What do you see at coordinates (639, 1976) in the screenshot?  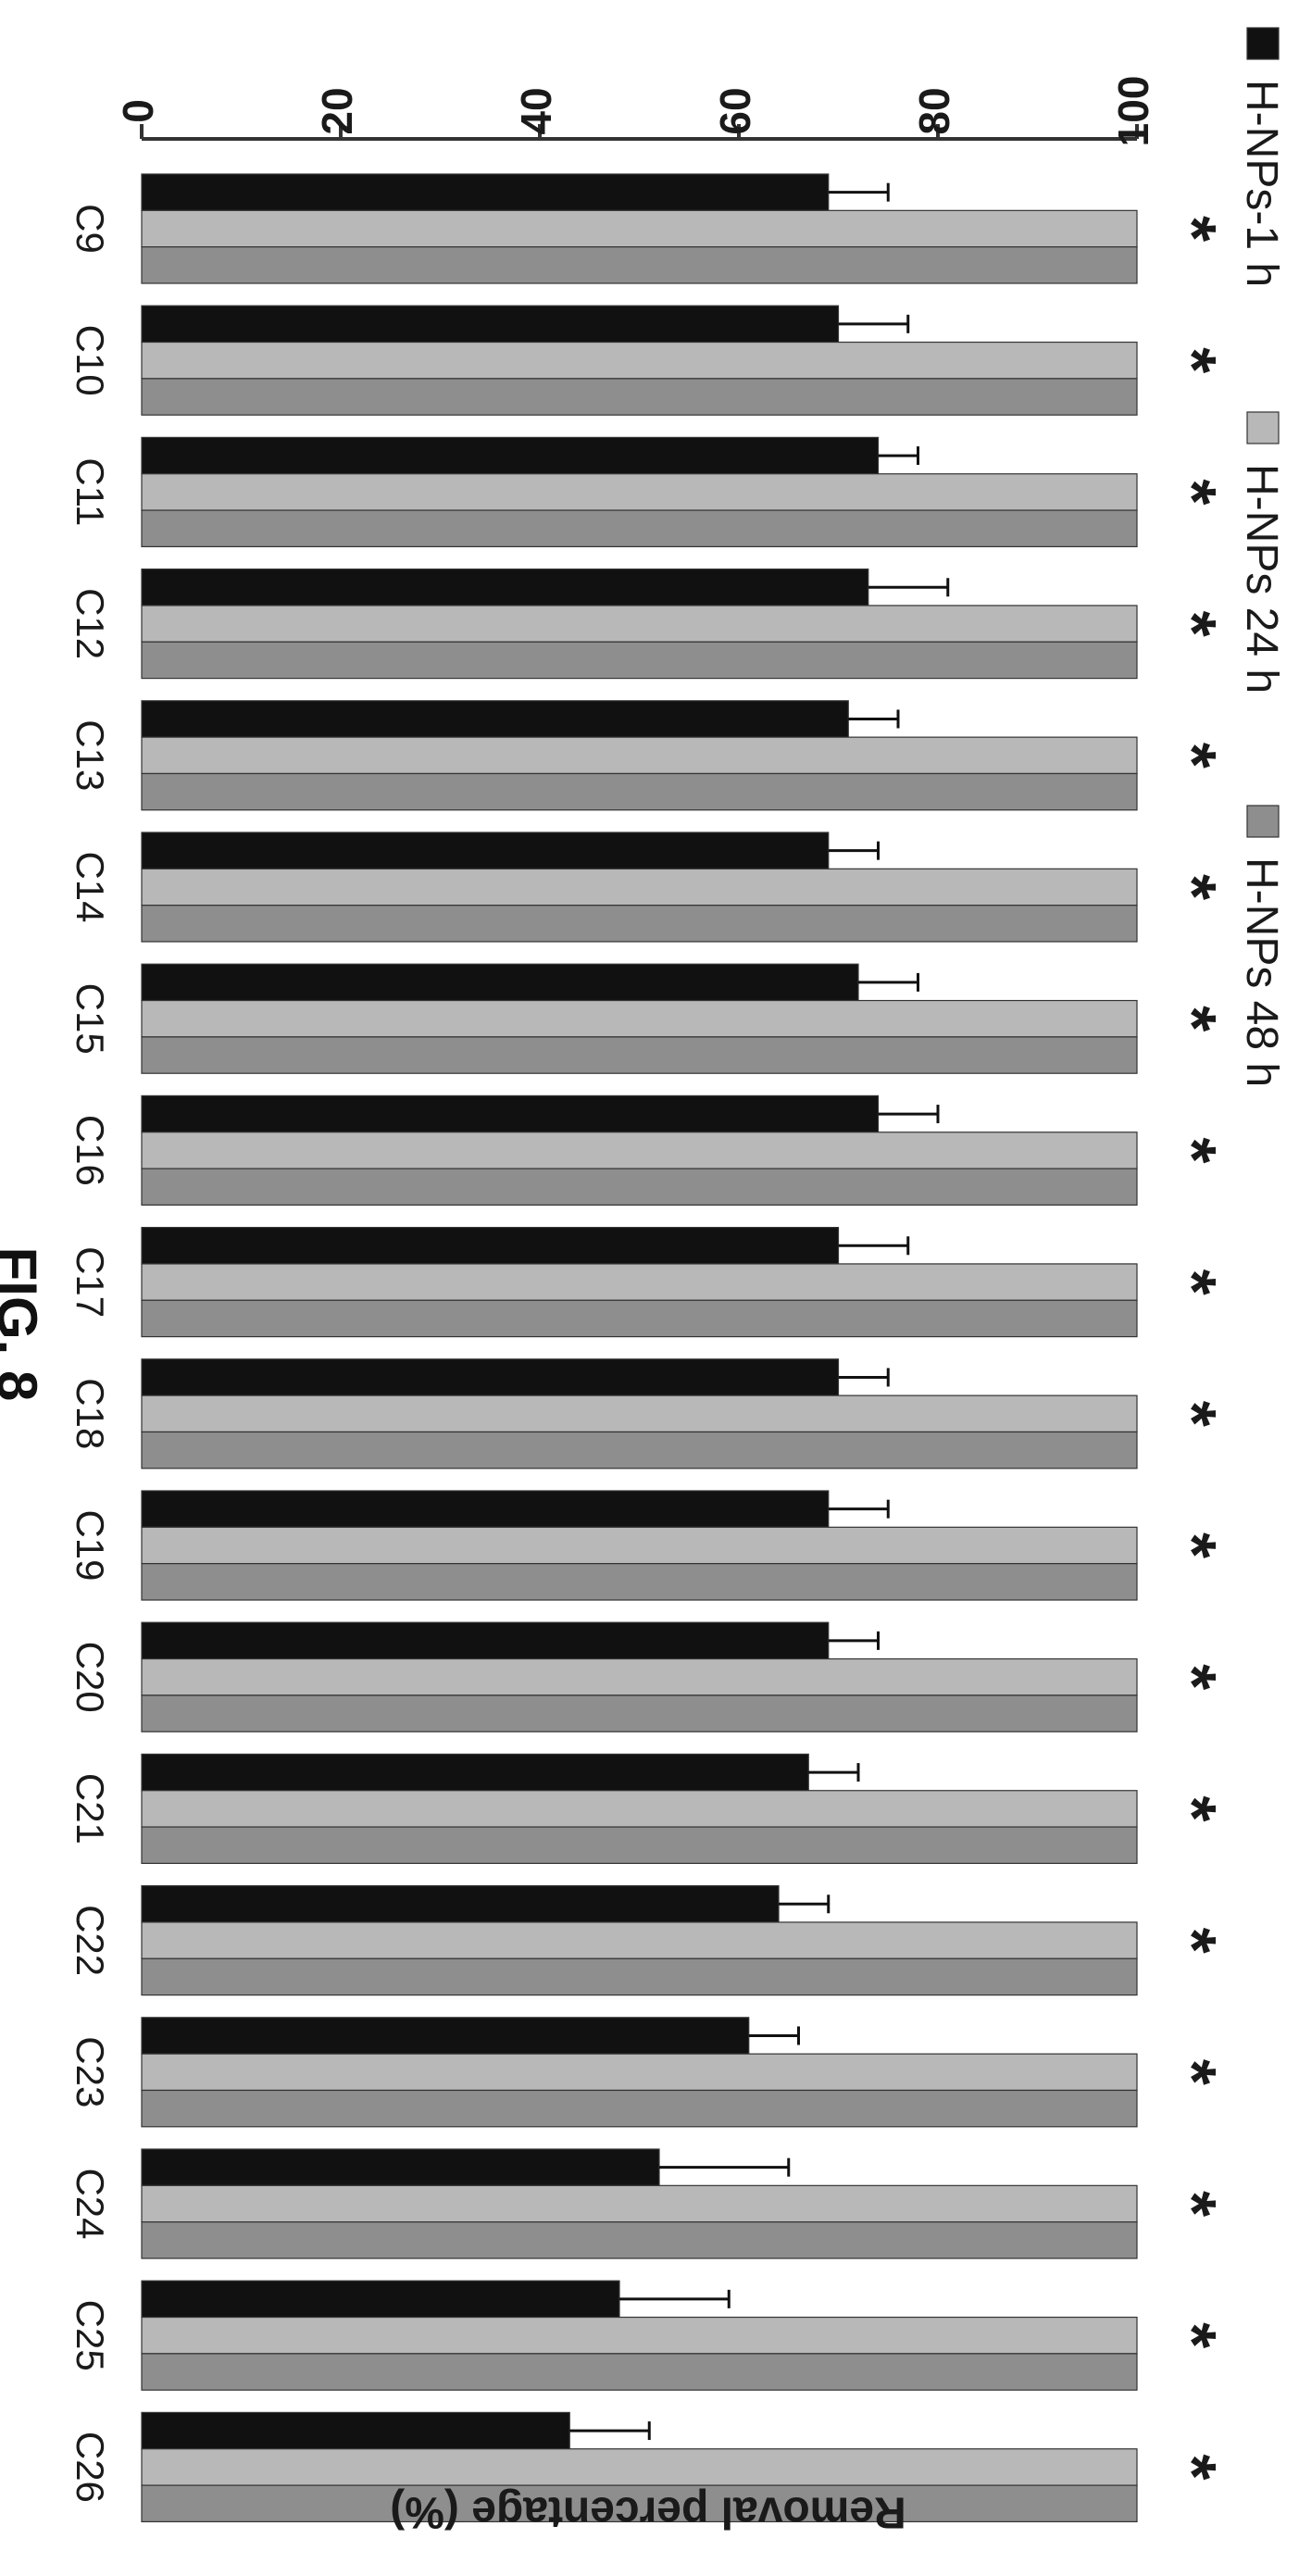 I see `bar-h-nps-48-h-c22` at bounding box center [639, 1976].